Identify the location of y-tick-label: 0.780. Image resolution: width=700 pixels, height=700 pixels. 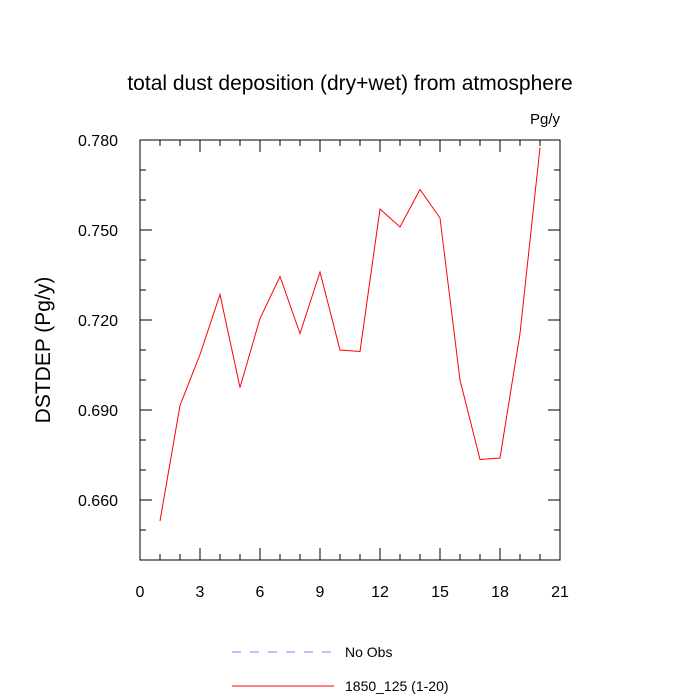
(98, 141).